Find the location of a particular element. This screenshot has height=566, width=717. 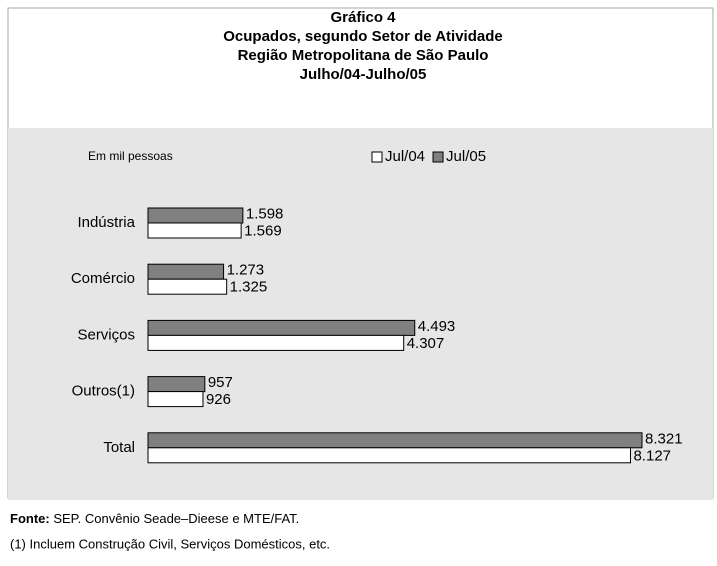

value-label: 4.307 is located at coordinates (426, 343).